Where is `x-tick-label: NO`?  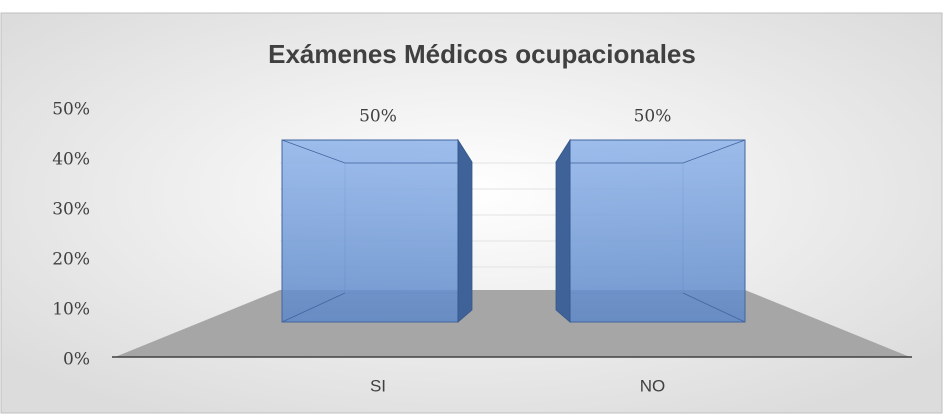
x-tick-label: NO is located at coordinates (653, 385).